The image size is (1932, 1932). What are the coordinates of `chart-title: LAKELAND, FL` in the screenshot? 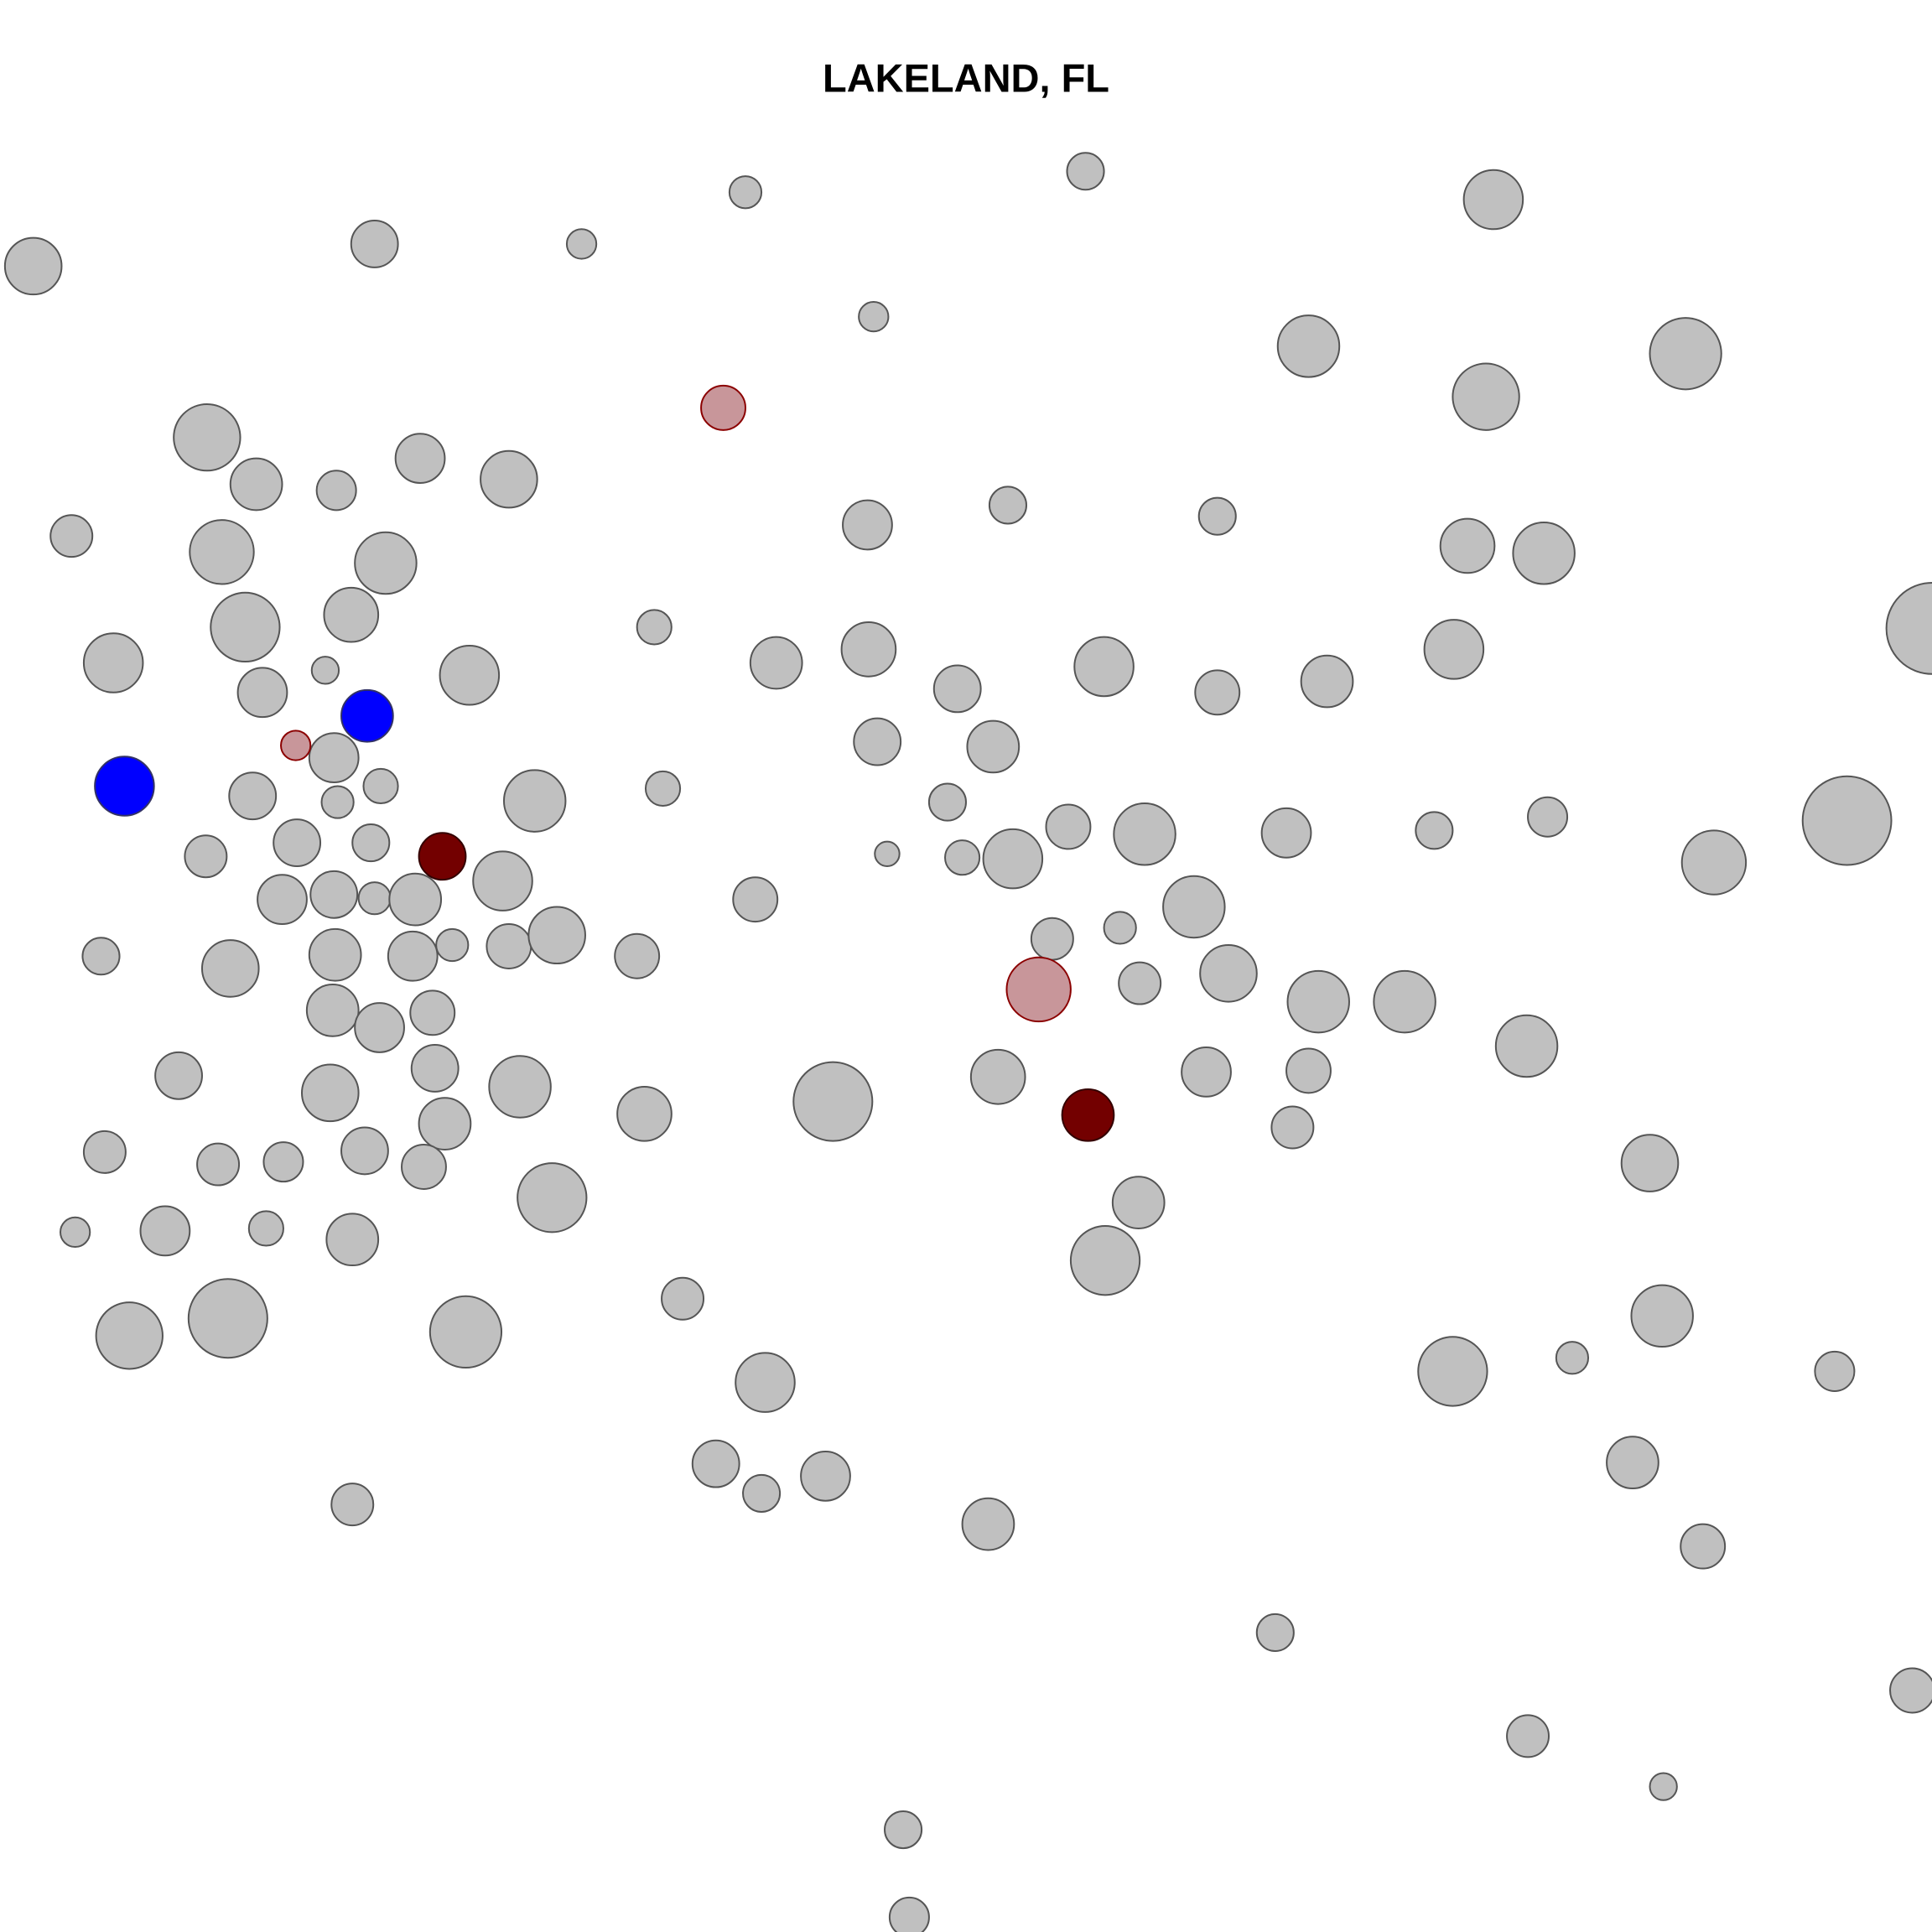 It's located at (966, 77).